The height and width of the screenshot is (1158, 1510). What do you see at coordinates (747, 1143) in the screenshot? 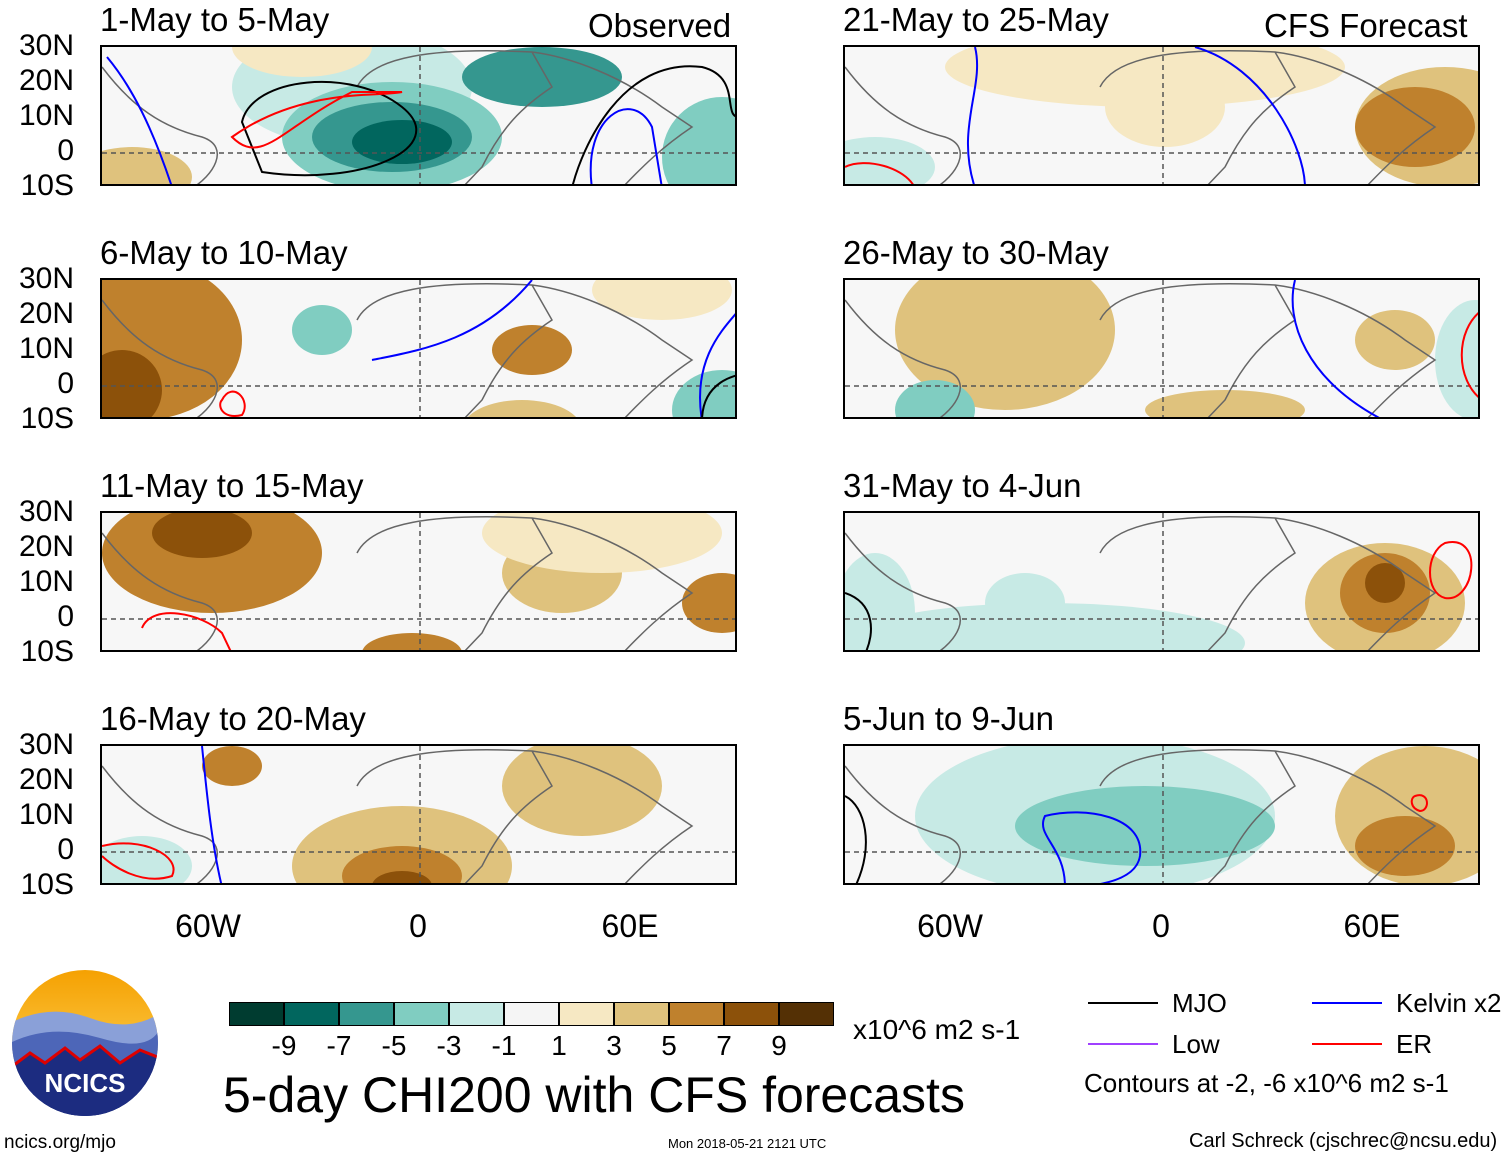
I see `timestamp: Mon 2018-05-21 2121 UTC` at bounding box center [747, 1143].